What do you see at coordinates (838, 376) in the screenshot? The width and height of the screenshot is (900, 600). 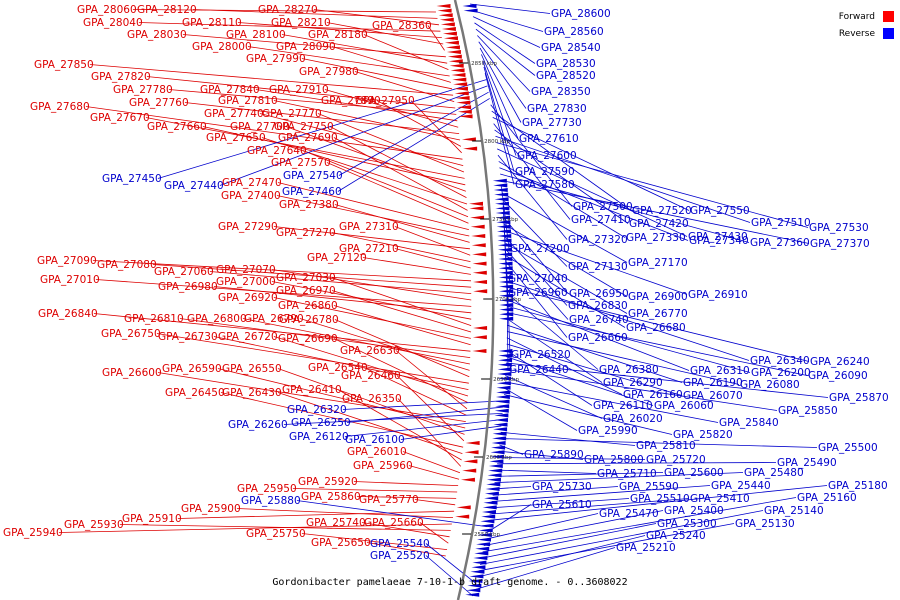 I see `reverse-gene-label: GPA_26090` at bounding box center [838, 376].